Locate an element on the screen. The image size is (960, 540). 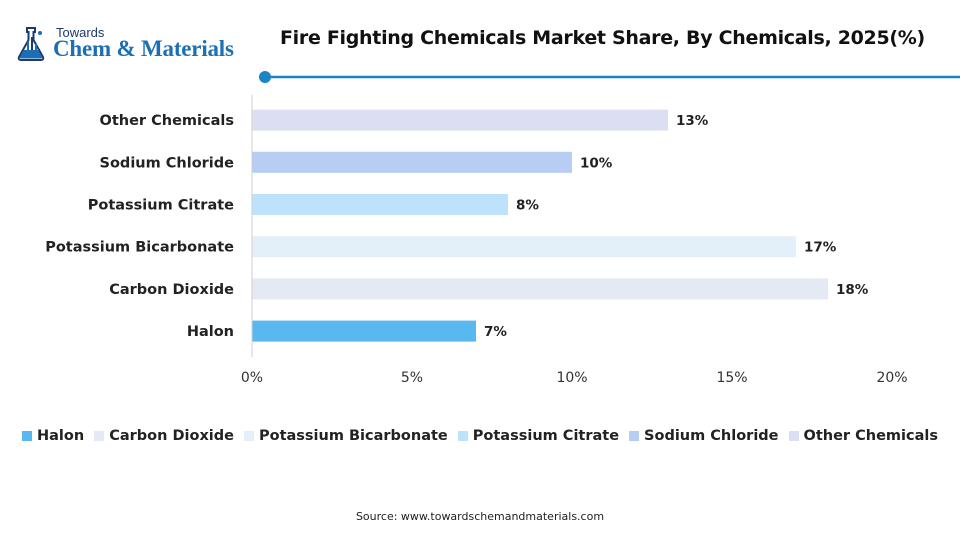
x-tick-label: 10% is located at coordinates (571, 378).